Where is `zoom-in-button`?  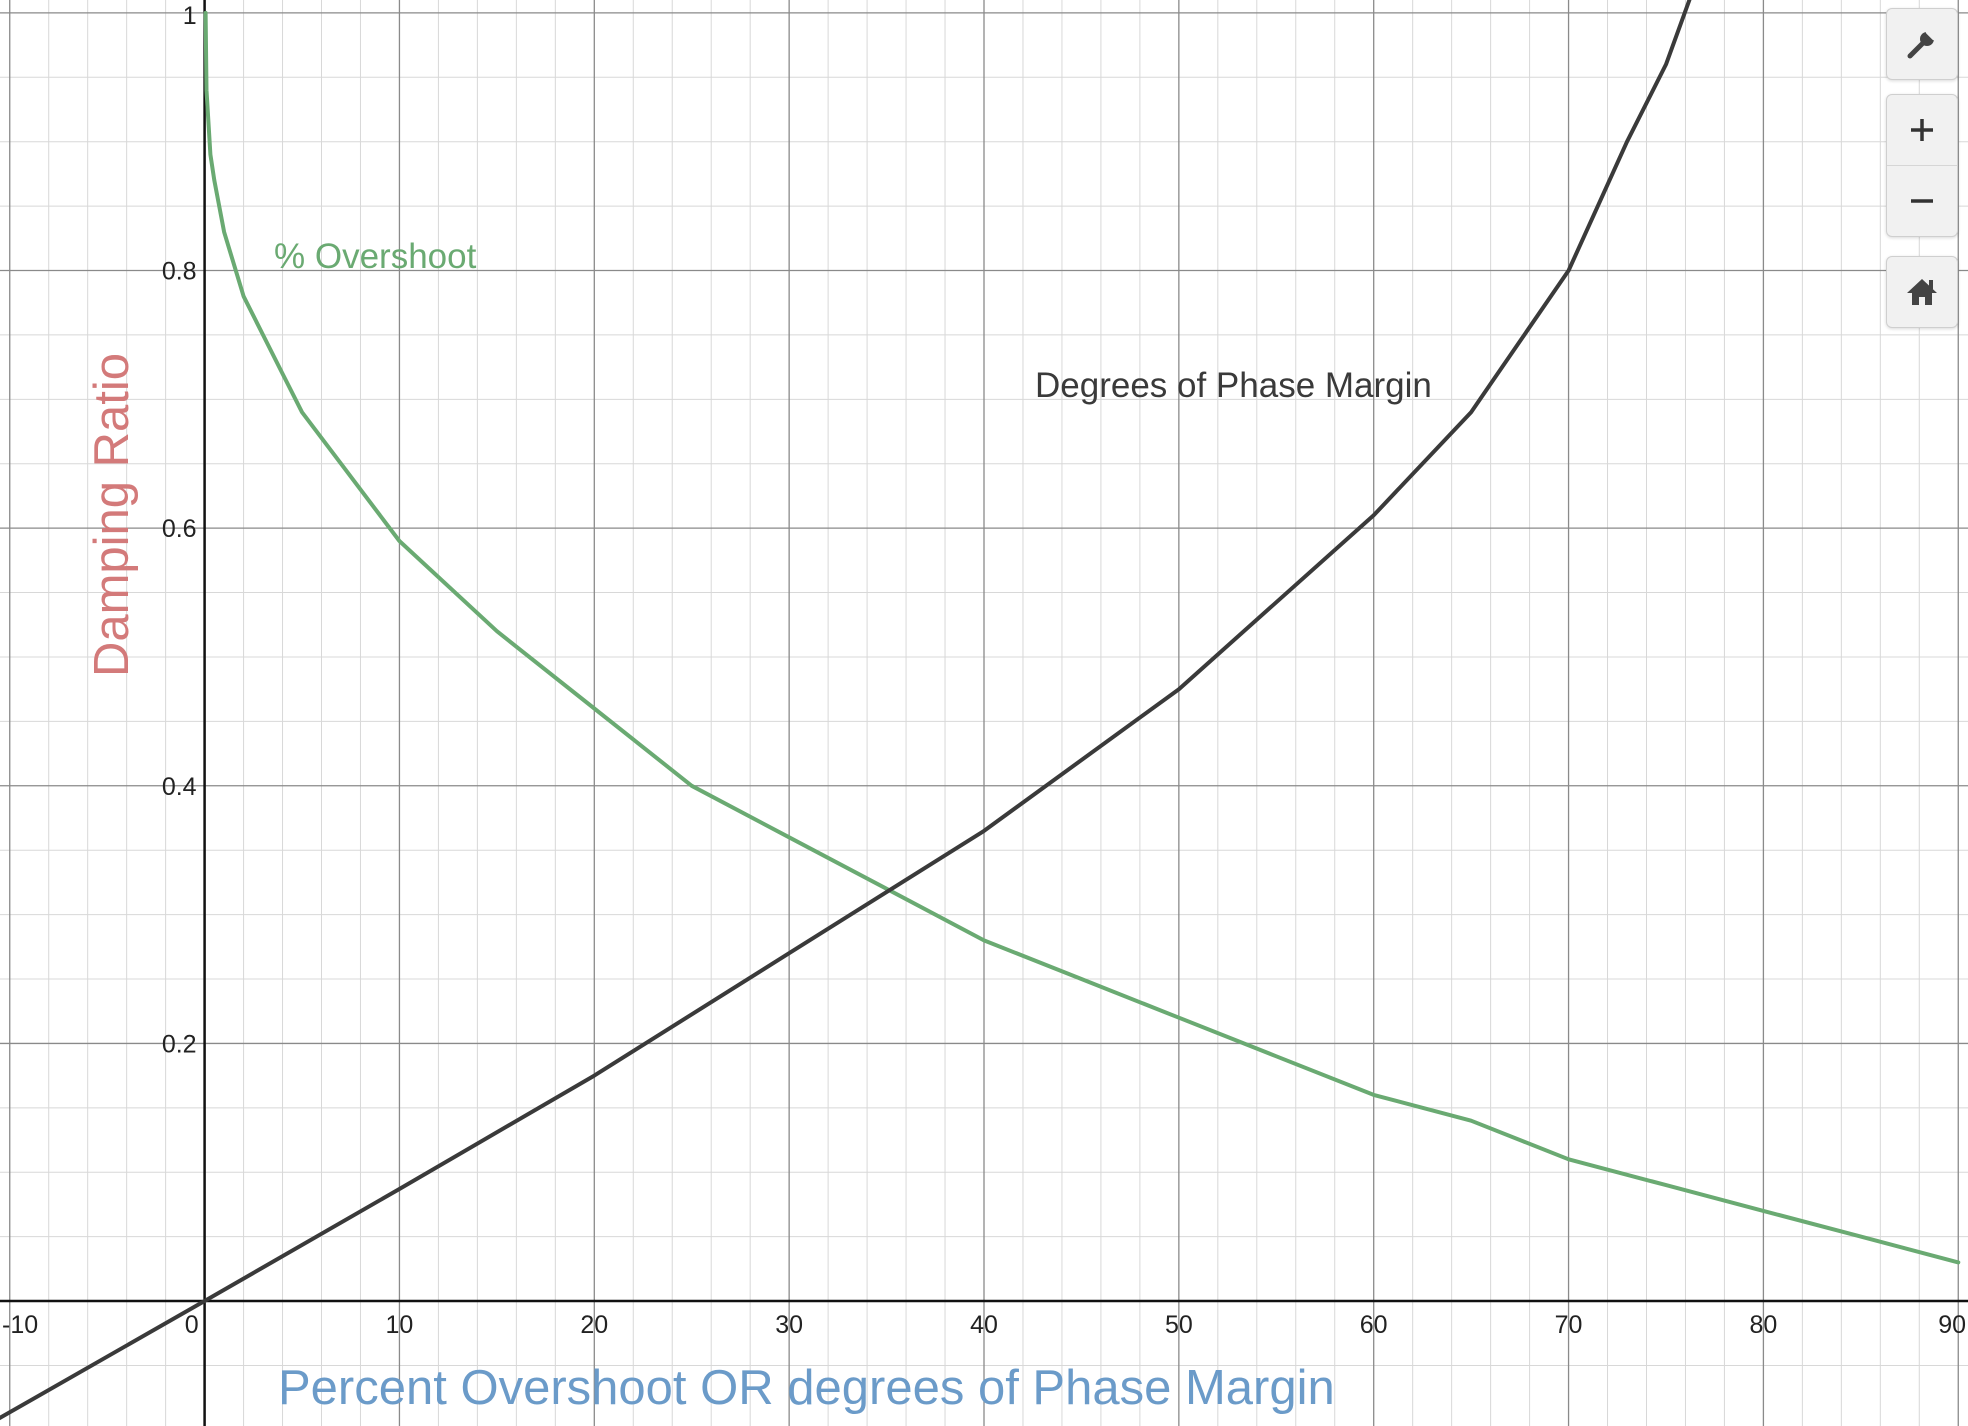
zoom-in-button is located at coordinates (1922, 130).